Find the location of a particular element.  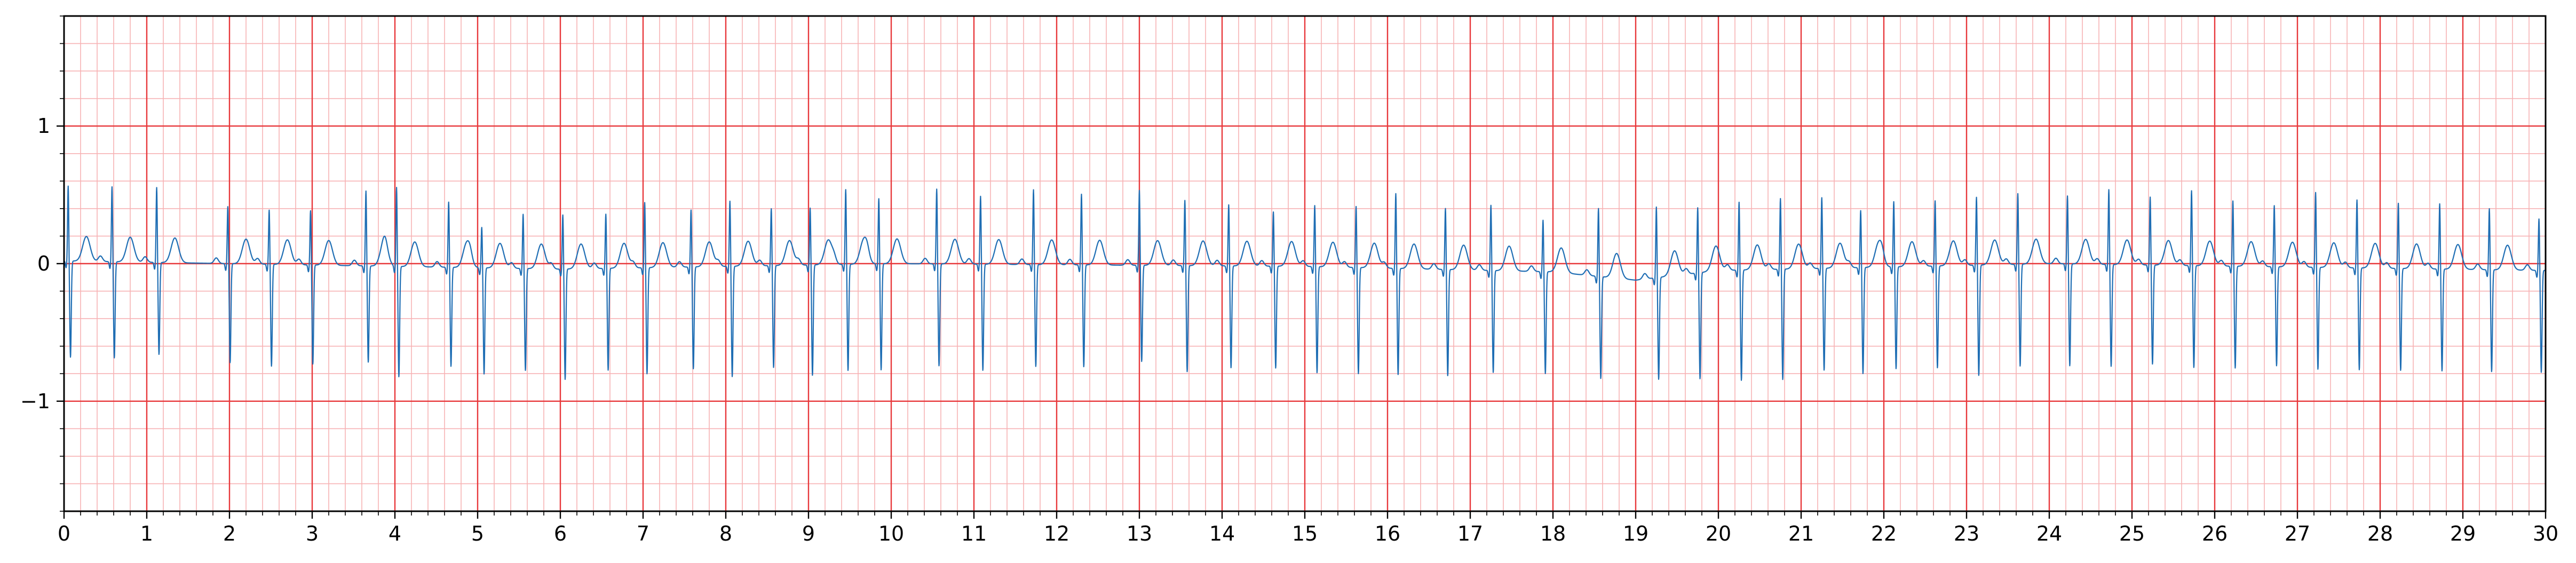

x-tick-label: 13 is located at coordinates (1139, 533).